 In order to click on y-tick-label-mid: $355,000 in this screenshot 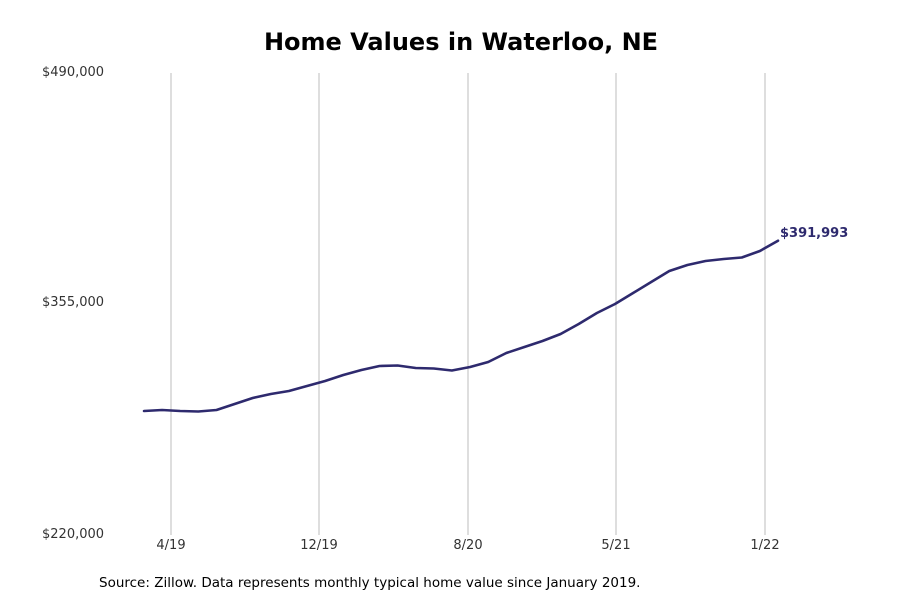, I will do `click(73, 302)`.